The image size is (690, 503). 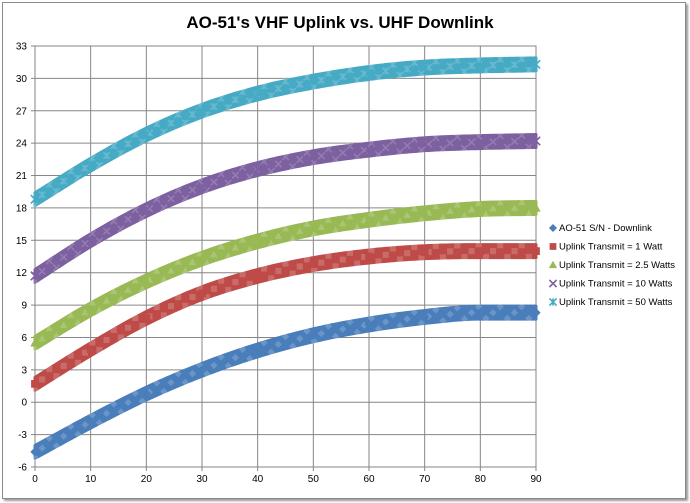 What do you see at coordinates (611, 247) in the screenshot?
I see `legend-label: Uplink Transmit = 1 Watt` at bounding box center [611, 247].